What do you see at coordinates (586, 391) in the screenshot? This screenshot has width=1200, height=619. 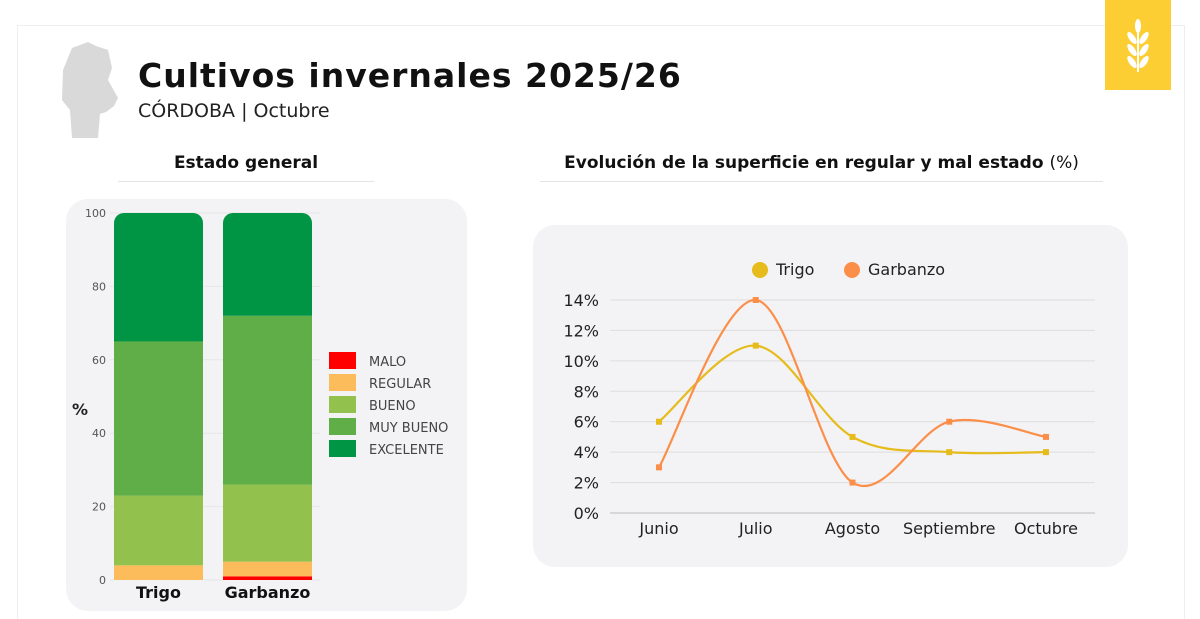 I see `y-tick-label: 8%` at bounding box center [586, 391].